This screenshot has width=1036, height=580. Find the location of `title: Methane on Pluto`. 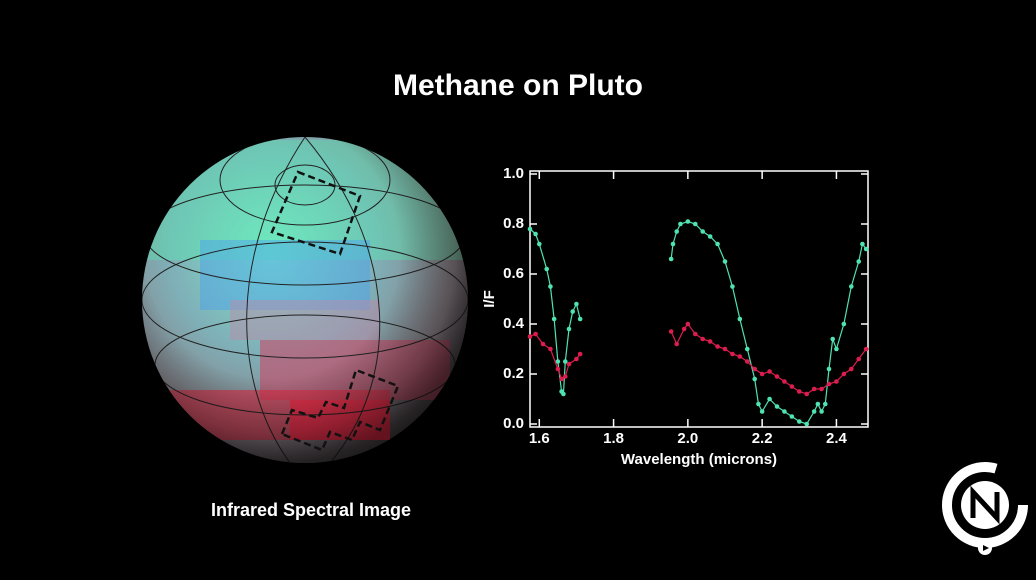

title: Methane on Pluto is located at coordinates (518, 85).